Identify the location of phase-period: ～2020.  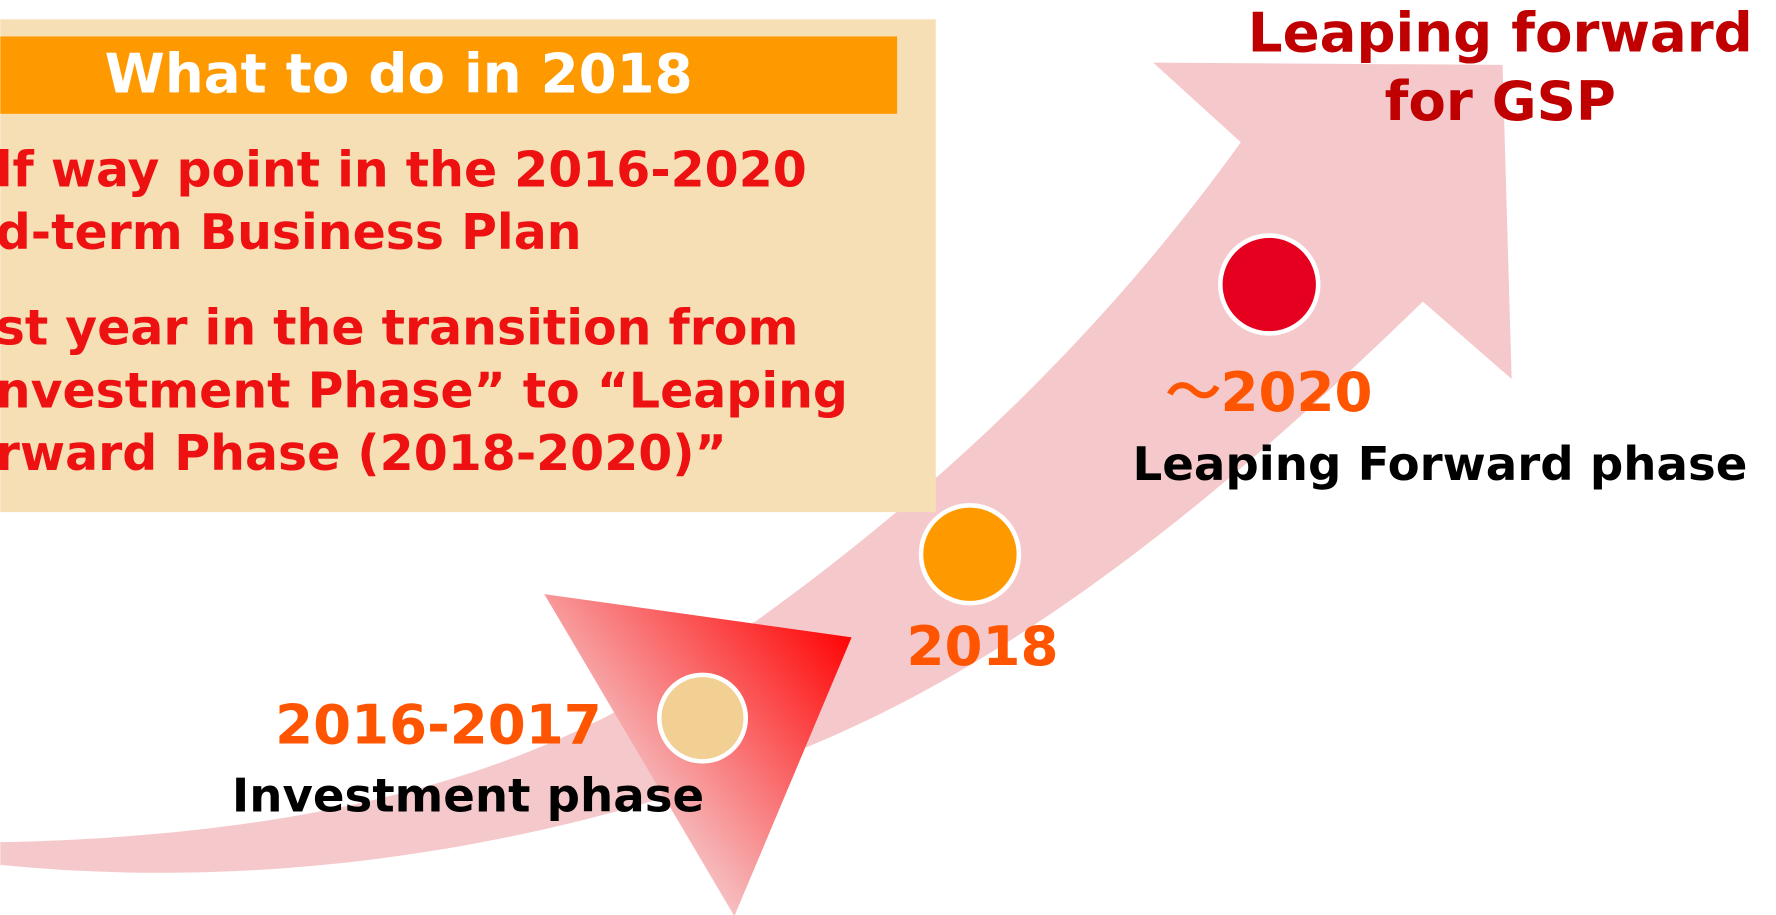
(1269, 392).